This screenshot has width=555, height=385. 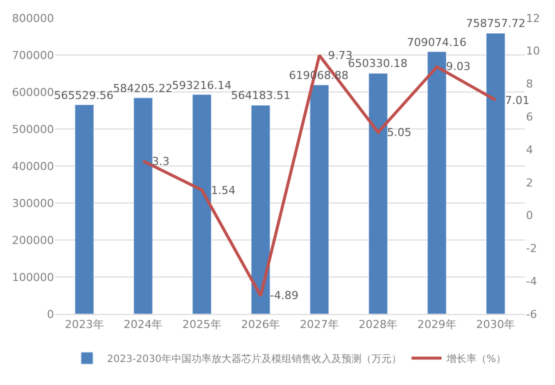 What do you see at coordinates (284, 295) in the screenshot?
I see `data-label: -4.89` at bounding box center [284, 295].